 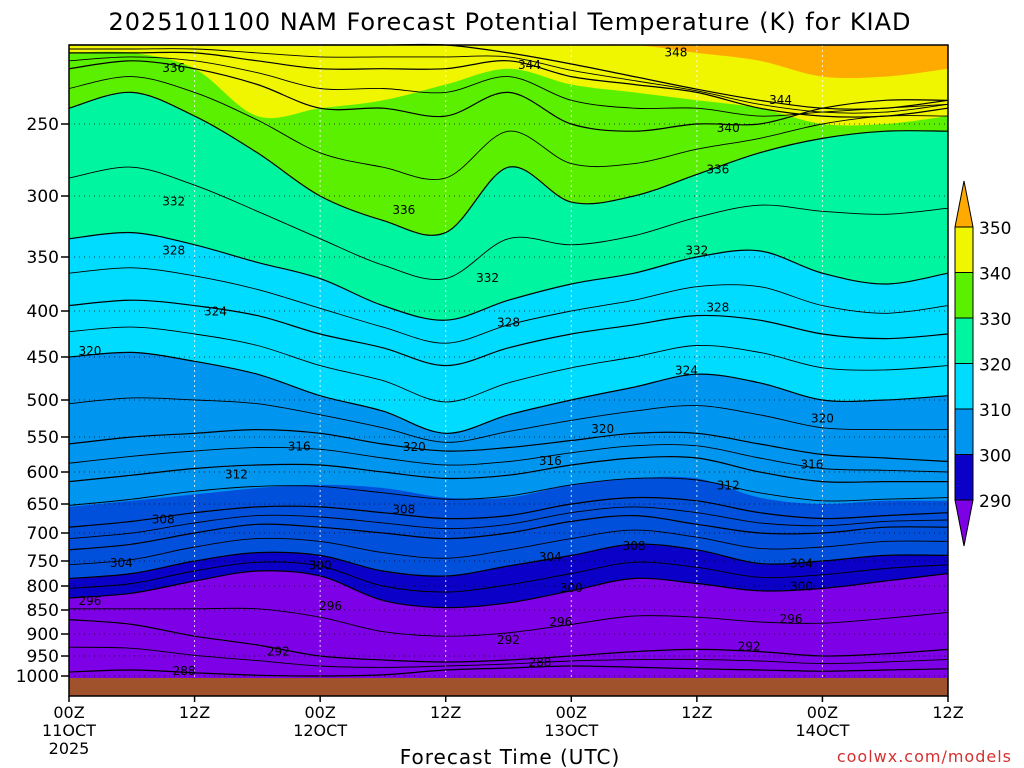 I want to click on contour-label-28: 304, so click(x=550, y=557).